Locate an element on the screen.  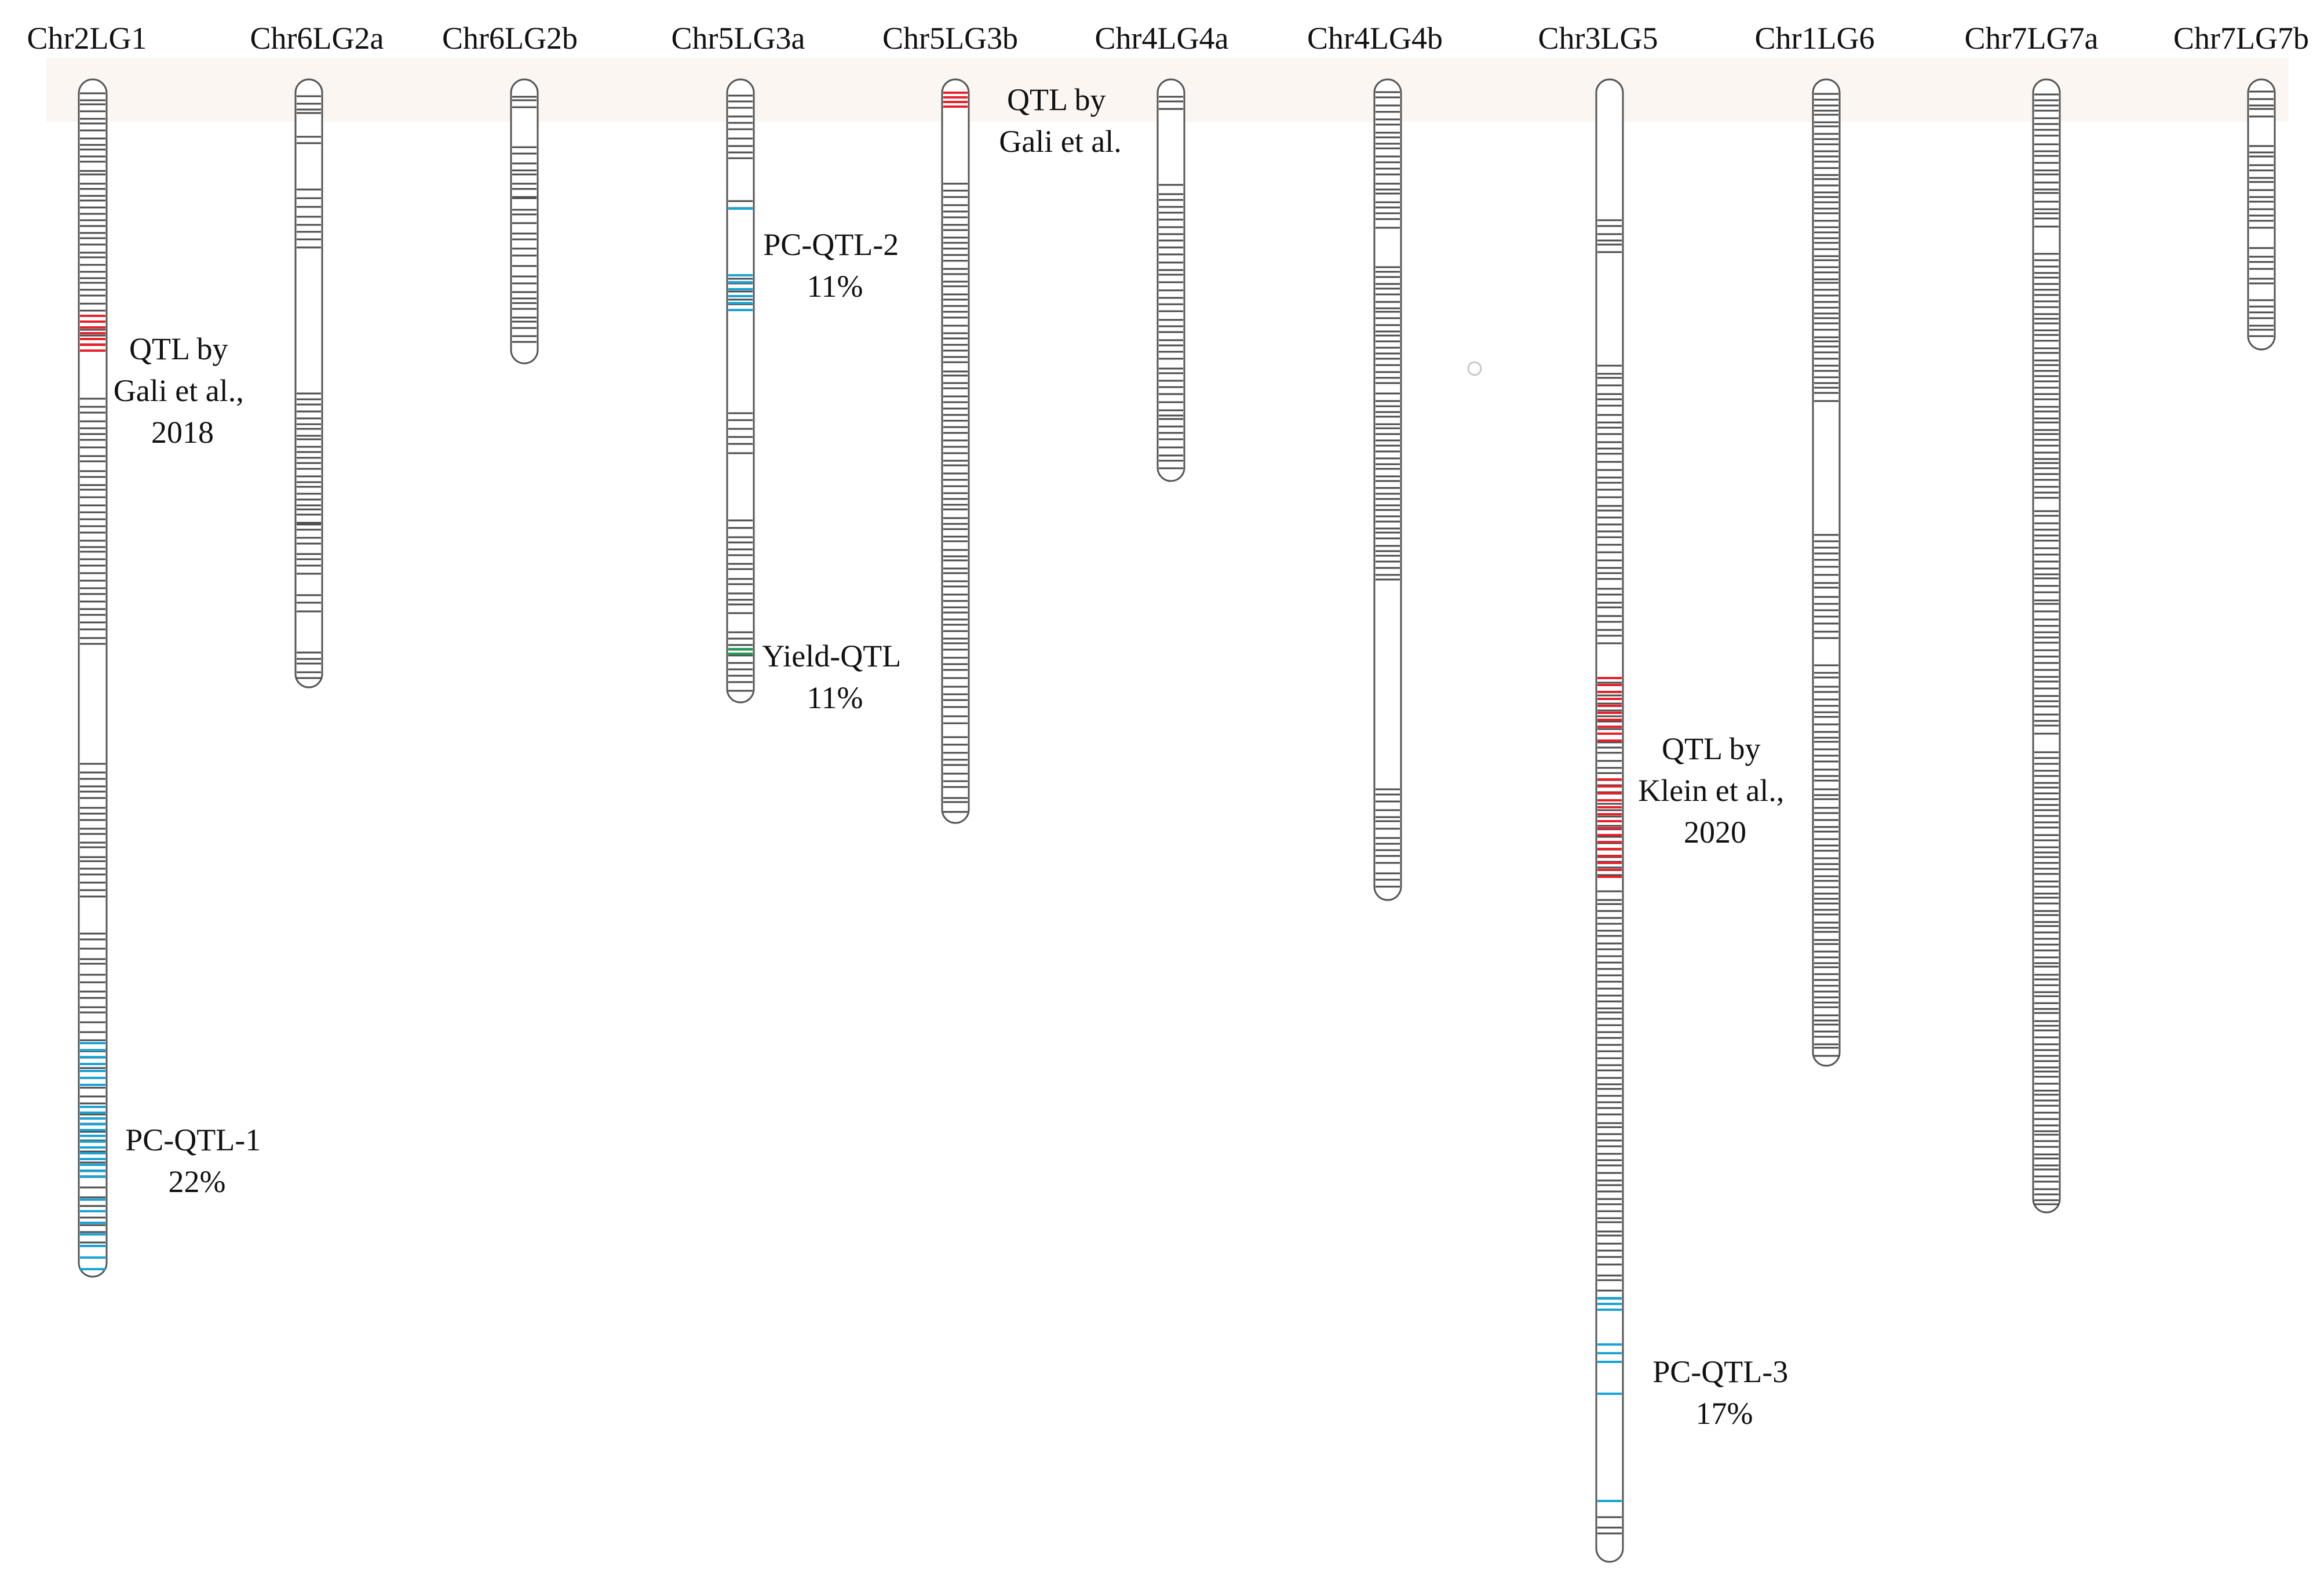
lg-label-chr3lg5: Chr3LG5 is located at coordinates (1598, 39).